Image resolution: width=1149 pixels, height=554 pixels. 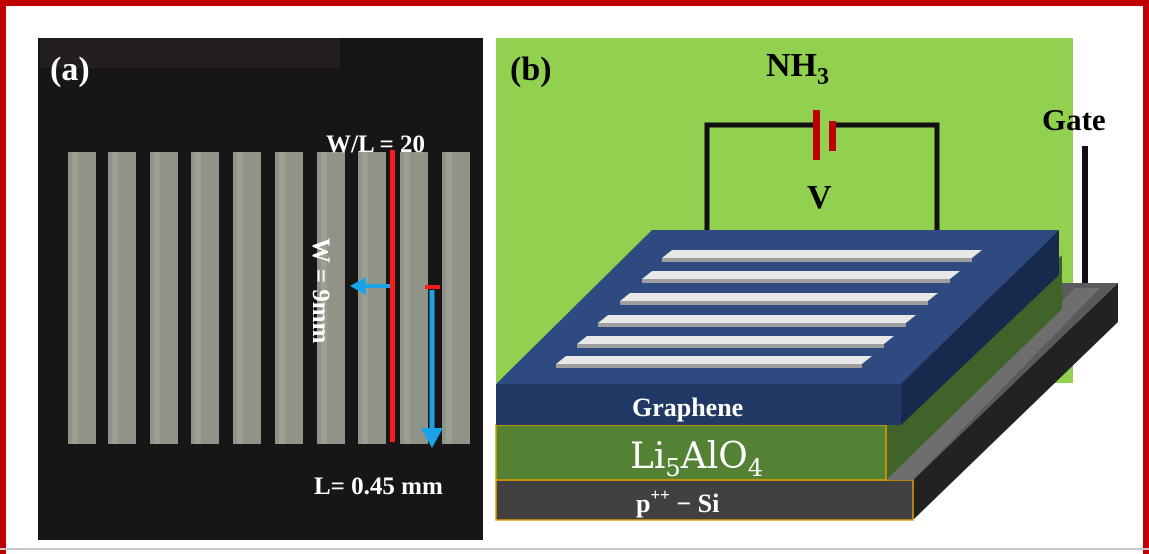 I want to click on width-marker-line, so click(x=392, y=296).